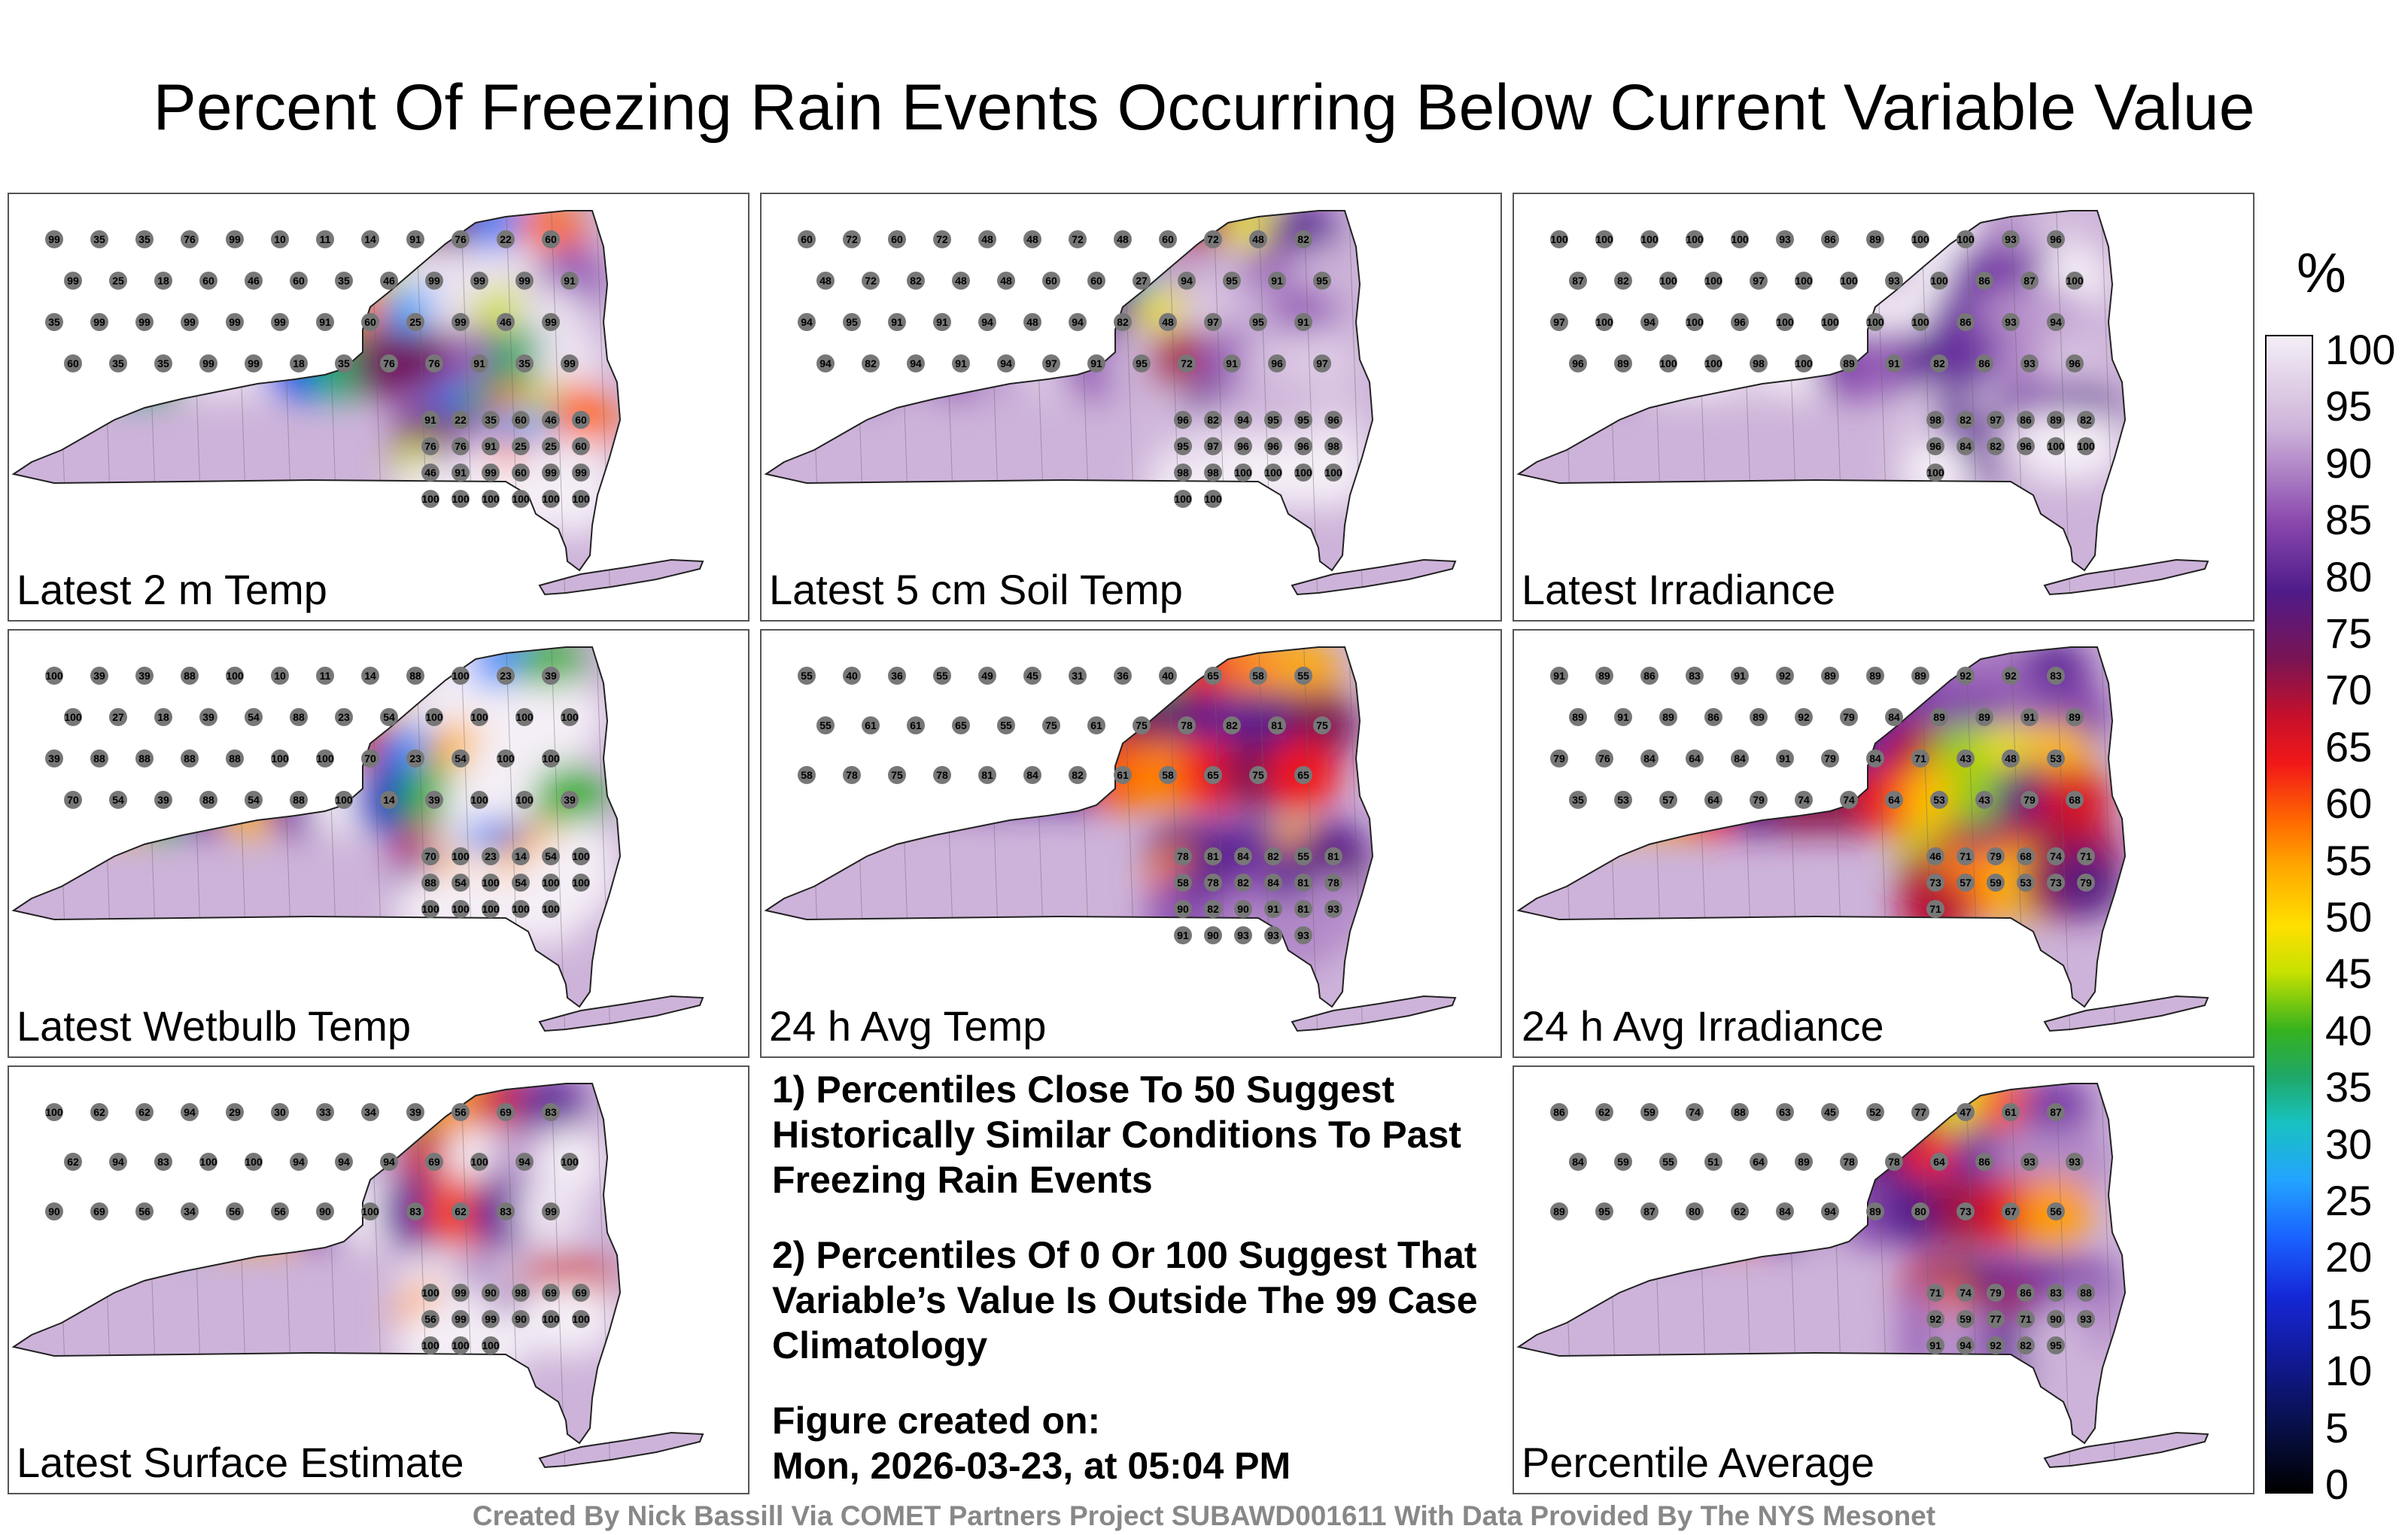 This screenshot has width=2408, height=1535. Describe the element at coordinates (1303, 446) in the screenshot. I see `station-value: 96` at that location.